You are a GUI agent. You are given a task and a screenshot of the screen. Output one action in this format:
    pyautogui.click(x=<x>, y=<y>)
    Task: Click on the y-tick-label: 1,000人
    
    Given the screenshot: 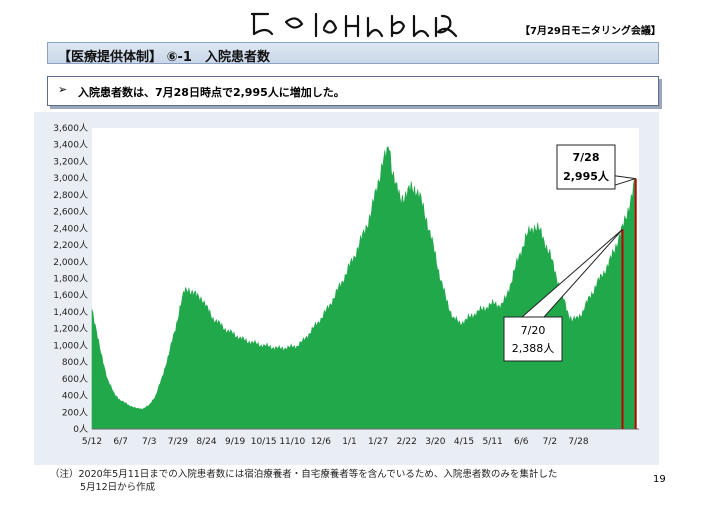 What is the action you would take?
    pyautogui.click(x=70, y=345)
    